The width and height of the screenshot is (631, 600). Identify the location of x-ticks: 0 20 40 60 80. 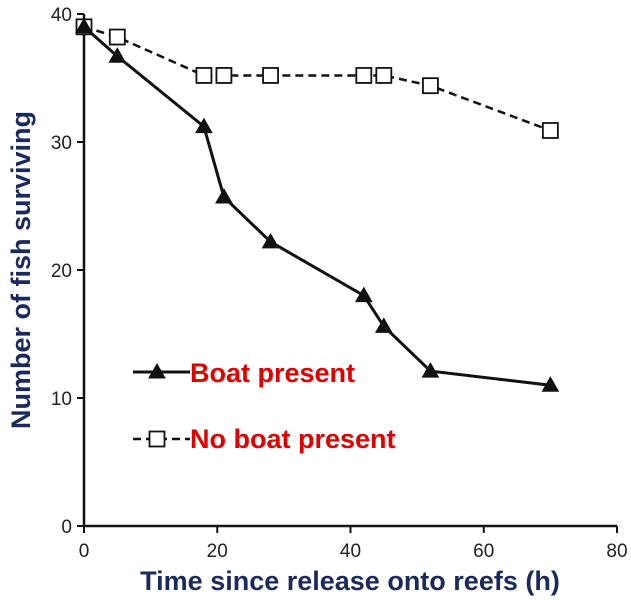
(353, 544).